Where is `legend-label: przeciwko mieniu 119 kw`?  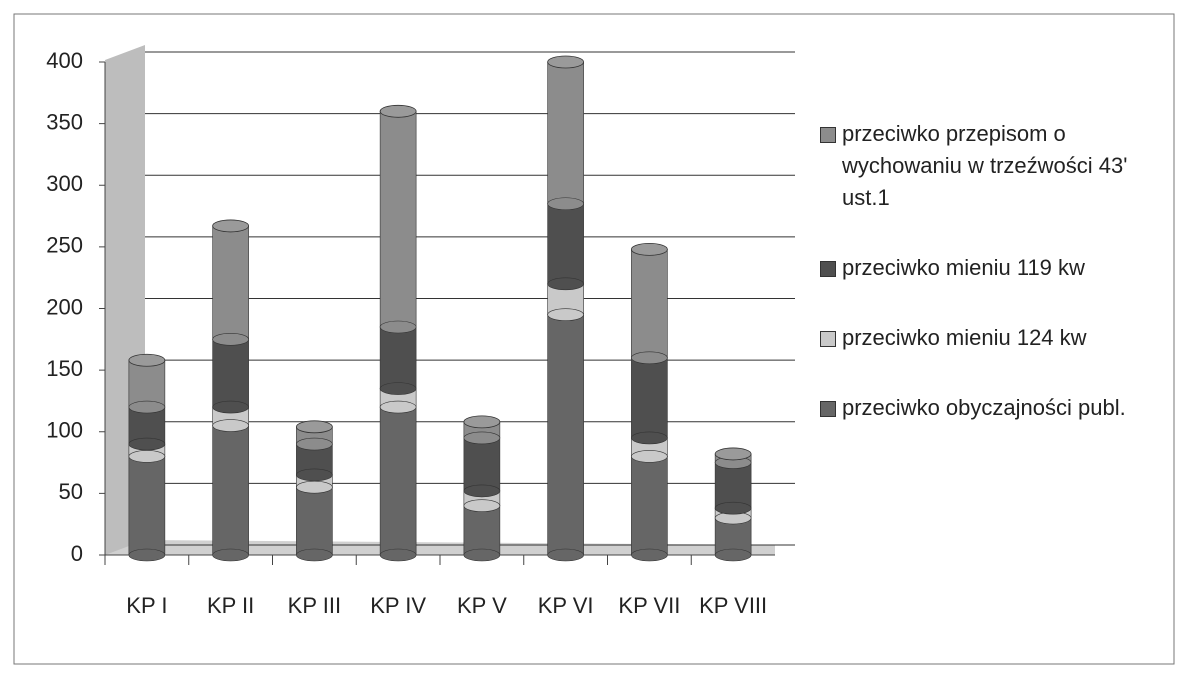
legend-label: przeciwko mieniu 119 kw is located at coordinates (963, 267).